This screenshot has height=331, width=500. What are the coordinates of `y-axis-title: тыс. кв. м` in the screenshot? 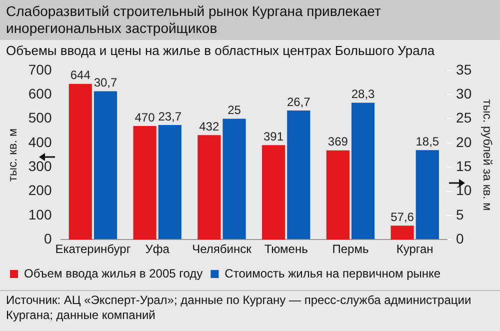 It's located at (13, 155).